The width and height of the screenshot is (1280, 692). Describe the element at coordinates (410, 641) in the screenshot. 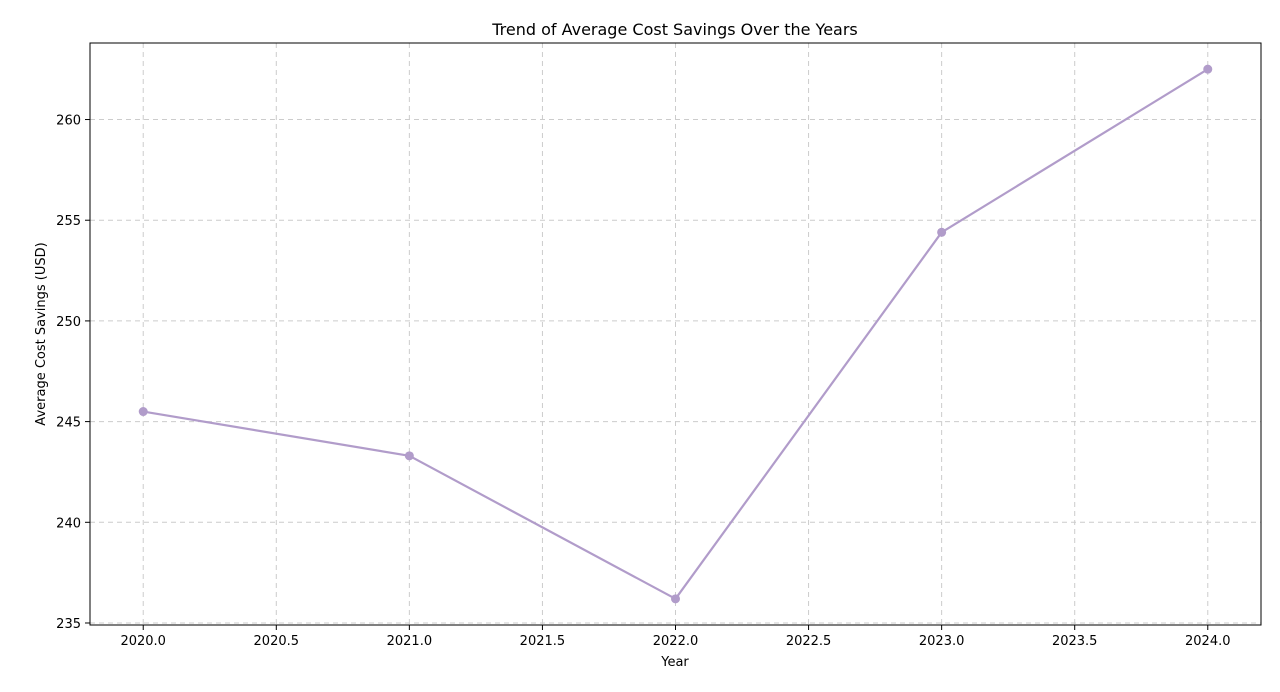

I see `x-tick-label: 2021.0` at that location.